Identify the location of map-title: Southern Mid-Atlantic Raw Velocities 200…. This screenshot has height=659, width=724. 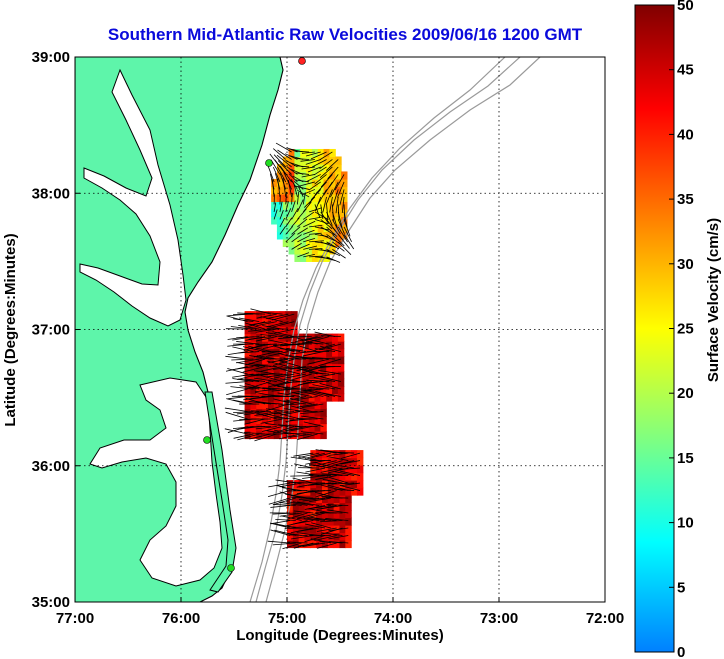
(345, 34).